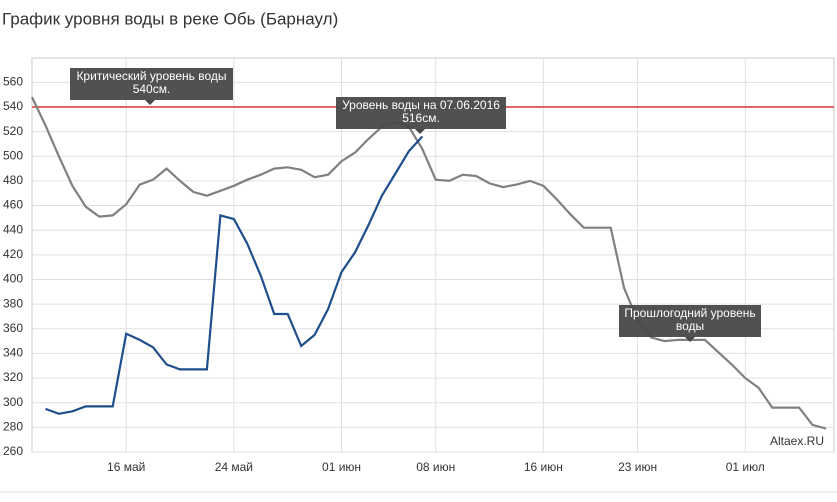 The height and width of the screenshot is (502, 837). I want to click on x-tick-label: 24 май, so click(234, 467).